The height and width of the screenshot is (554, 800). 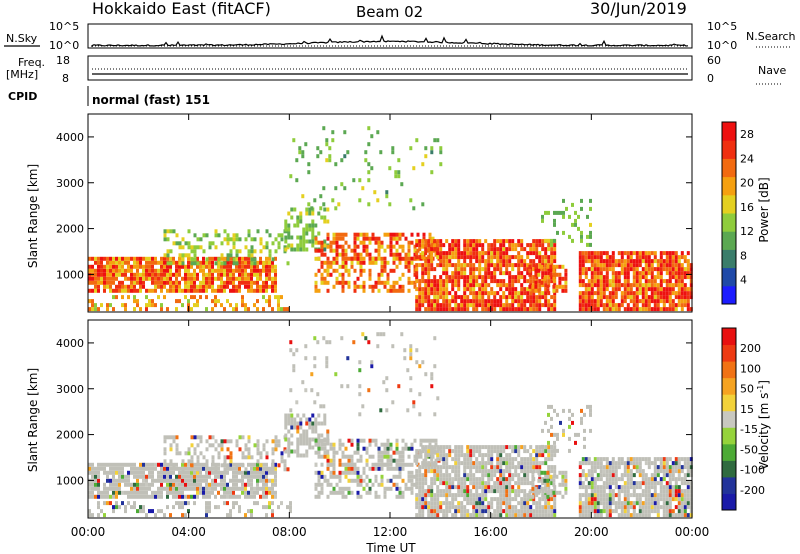 What do you see at coordinates (747, 158) in the screenshot?
I see `colorbar-tick-label: 24` at bounding box center [747, 158].